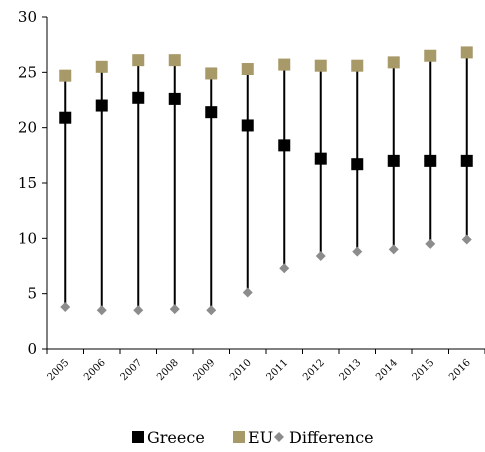  I want to click on y-tick-label: 20, so click(27, 128).